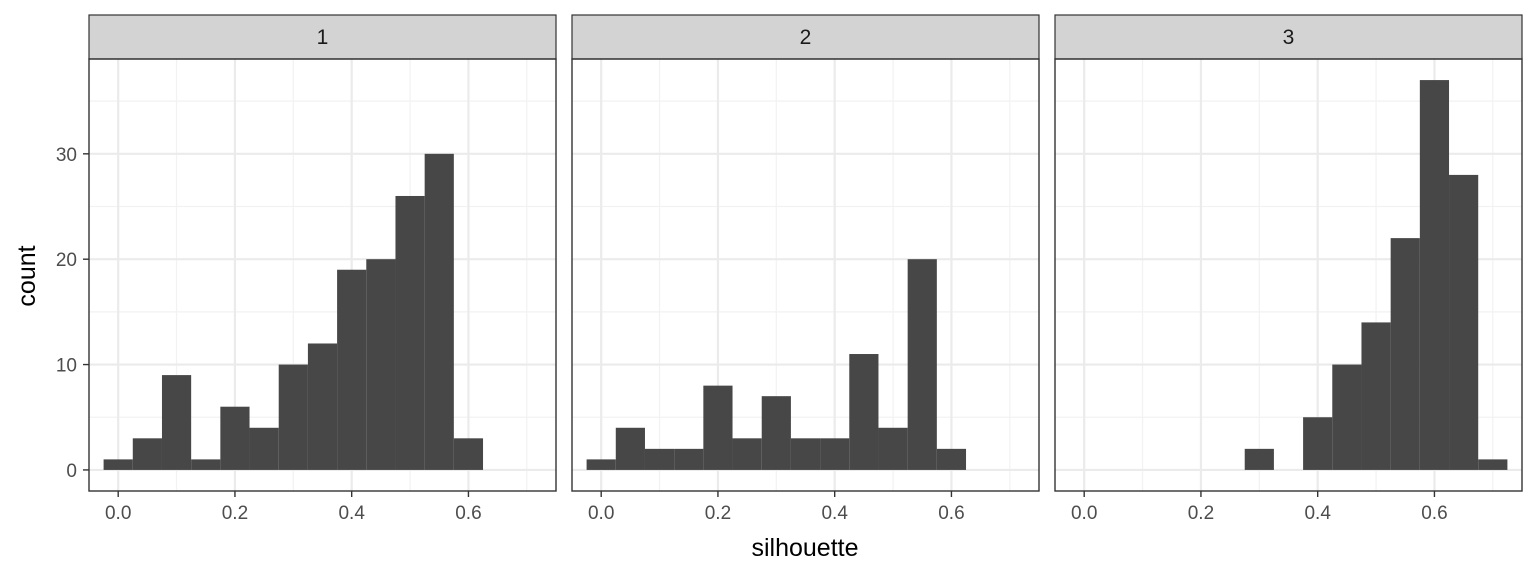  I want to click on y-tick-label: 10, so click(66, 366).